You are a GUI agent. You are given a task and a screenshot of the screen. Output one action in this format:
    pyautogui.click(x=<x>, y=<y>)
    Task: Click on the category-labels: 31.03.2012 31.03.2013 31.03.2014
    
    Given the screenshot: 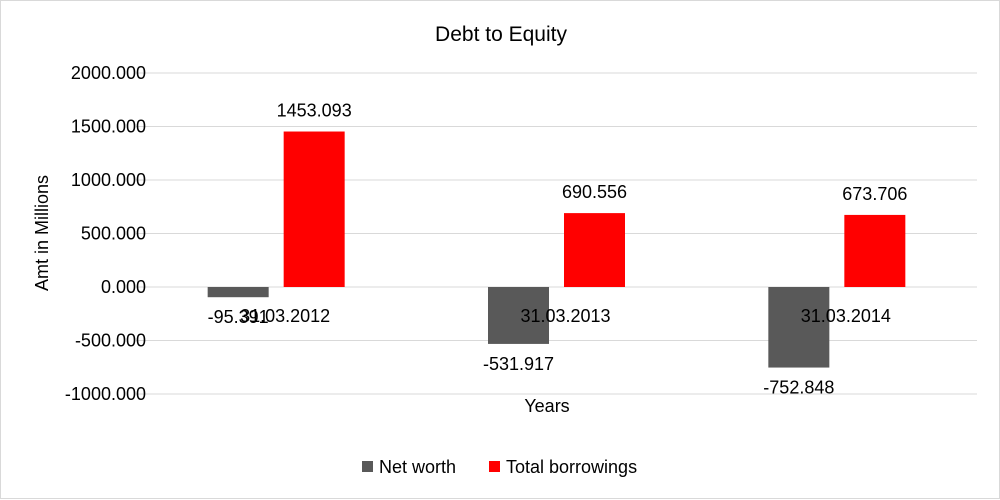 What is the action you would take?
    pyautogui.click(x=565, y=316)
    